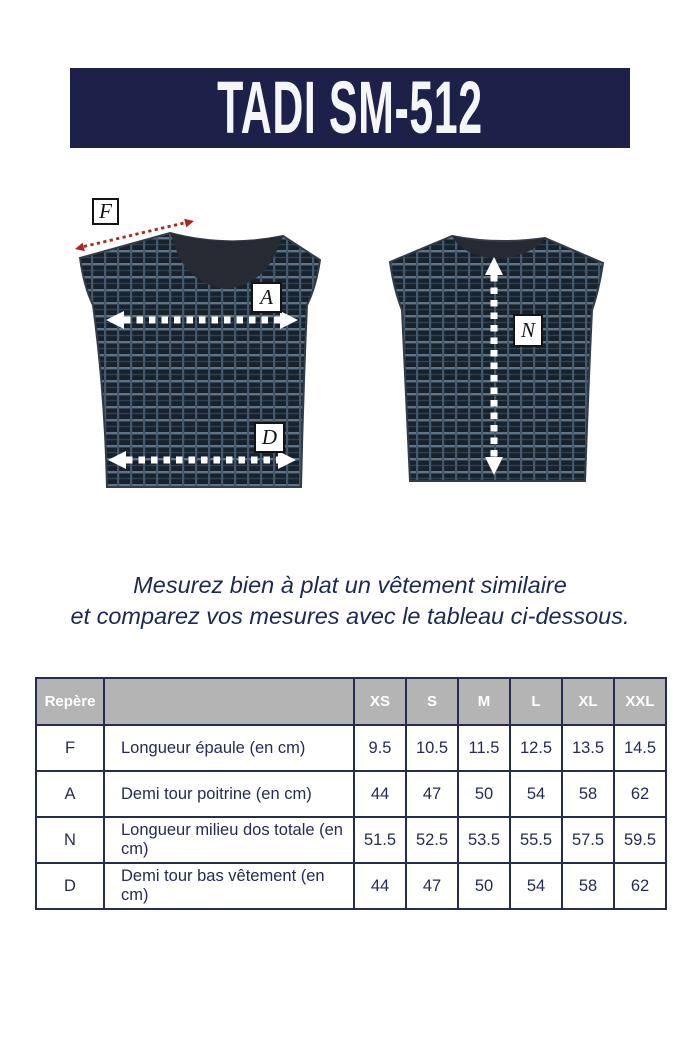 This screenshot has width=700, height=1050. I want to click on cell-value: 13.5, so click(588, 748).